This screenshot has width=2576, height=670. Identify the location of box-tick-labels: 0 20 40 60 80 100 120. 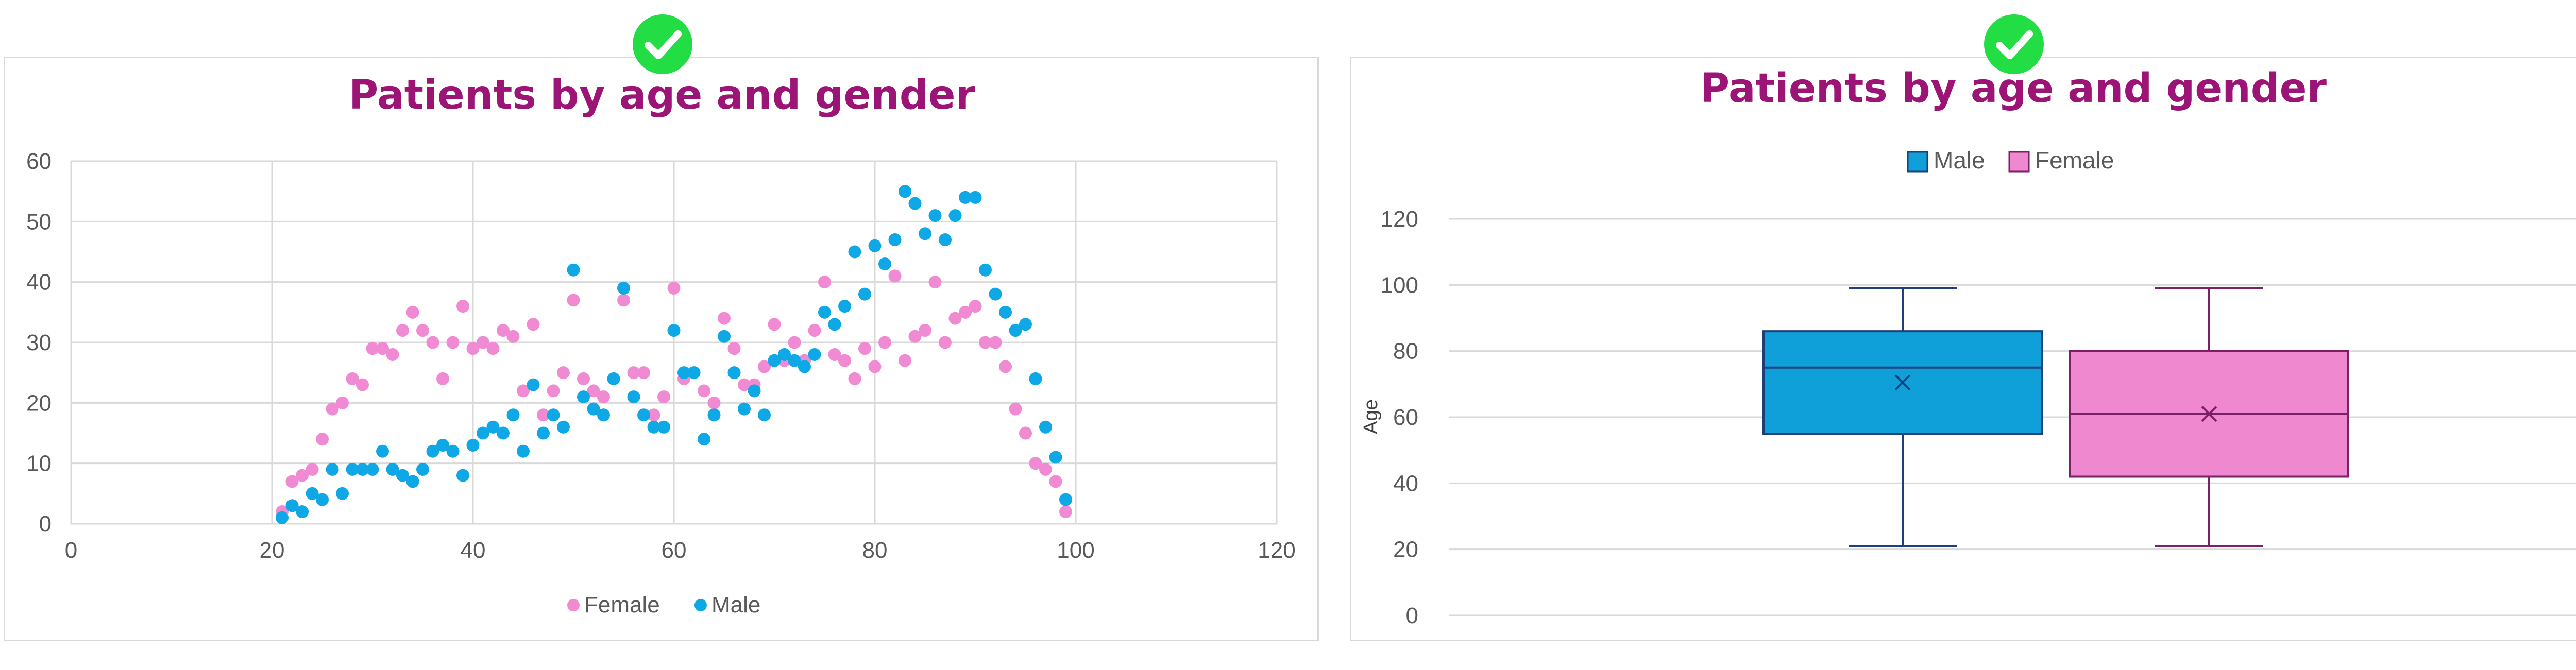
(1399, 417).